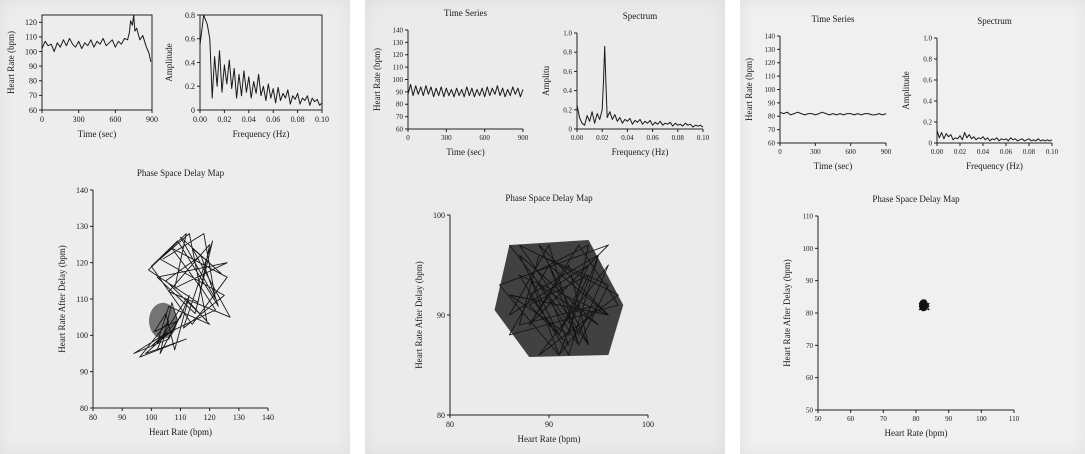  I want to click on chart-2-y-tick-label: 0.6, so click(190, 39).